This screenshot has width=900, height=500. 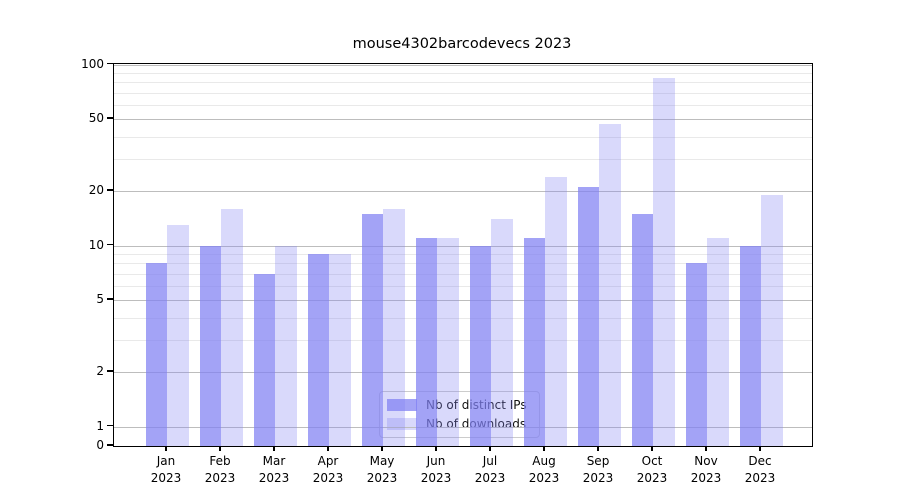 I want to click on y-tick-label-100: 100, so click(x=92, y=63).